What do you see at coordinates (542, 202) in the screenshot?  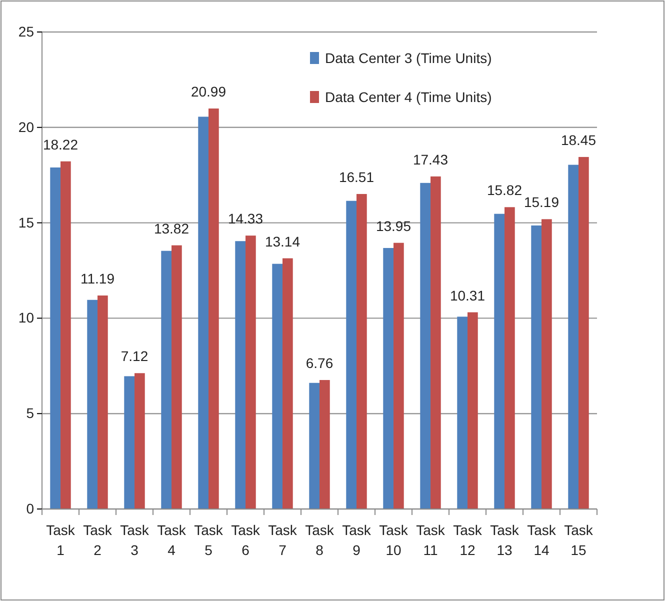 I see `data-label: 15.19` at bounding box center [542, 202].